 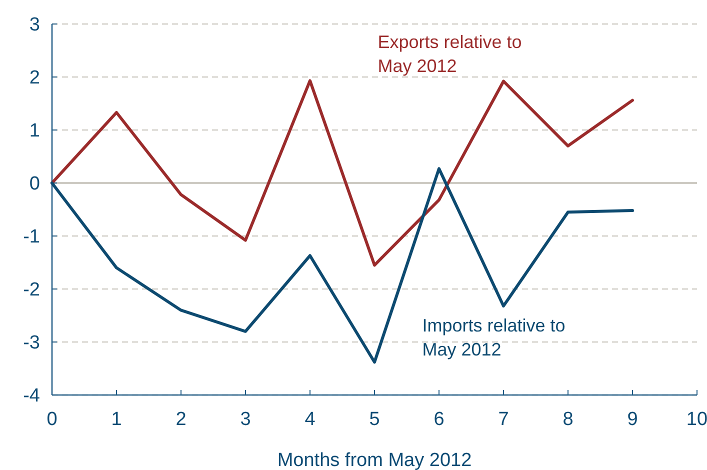 I want to click on x-tick-label: 3, so click(x=245, y=419).